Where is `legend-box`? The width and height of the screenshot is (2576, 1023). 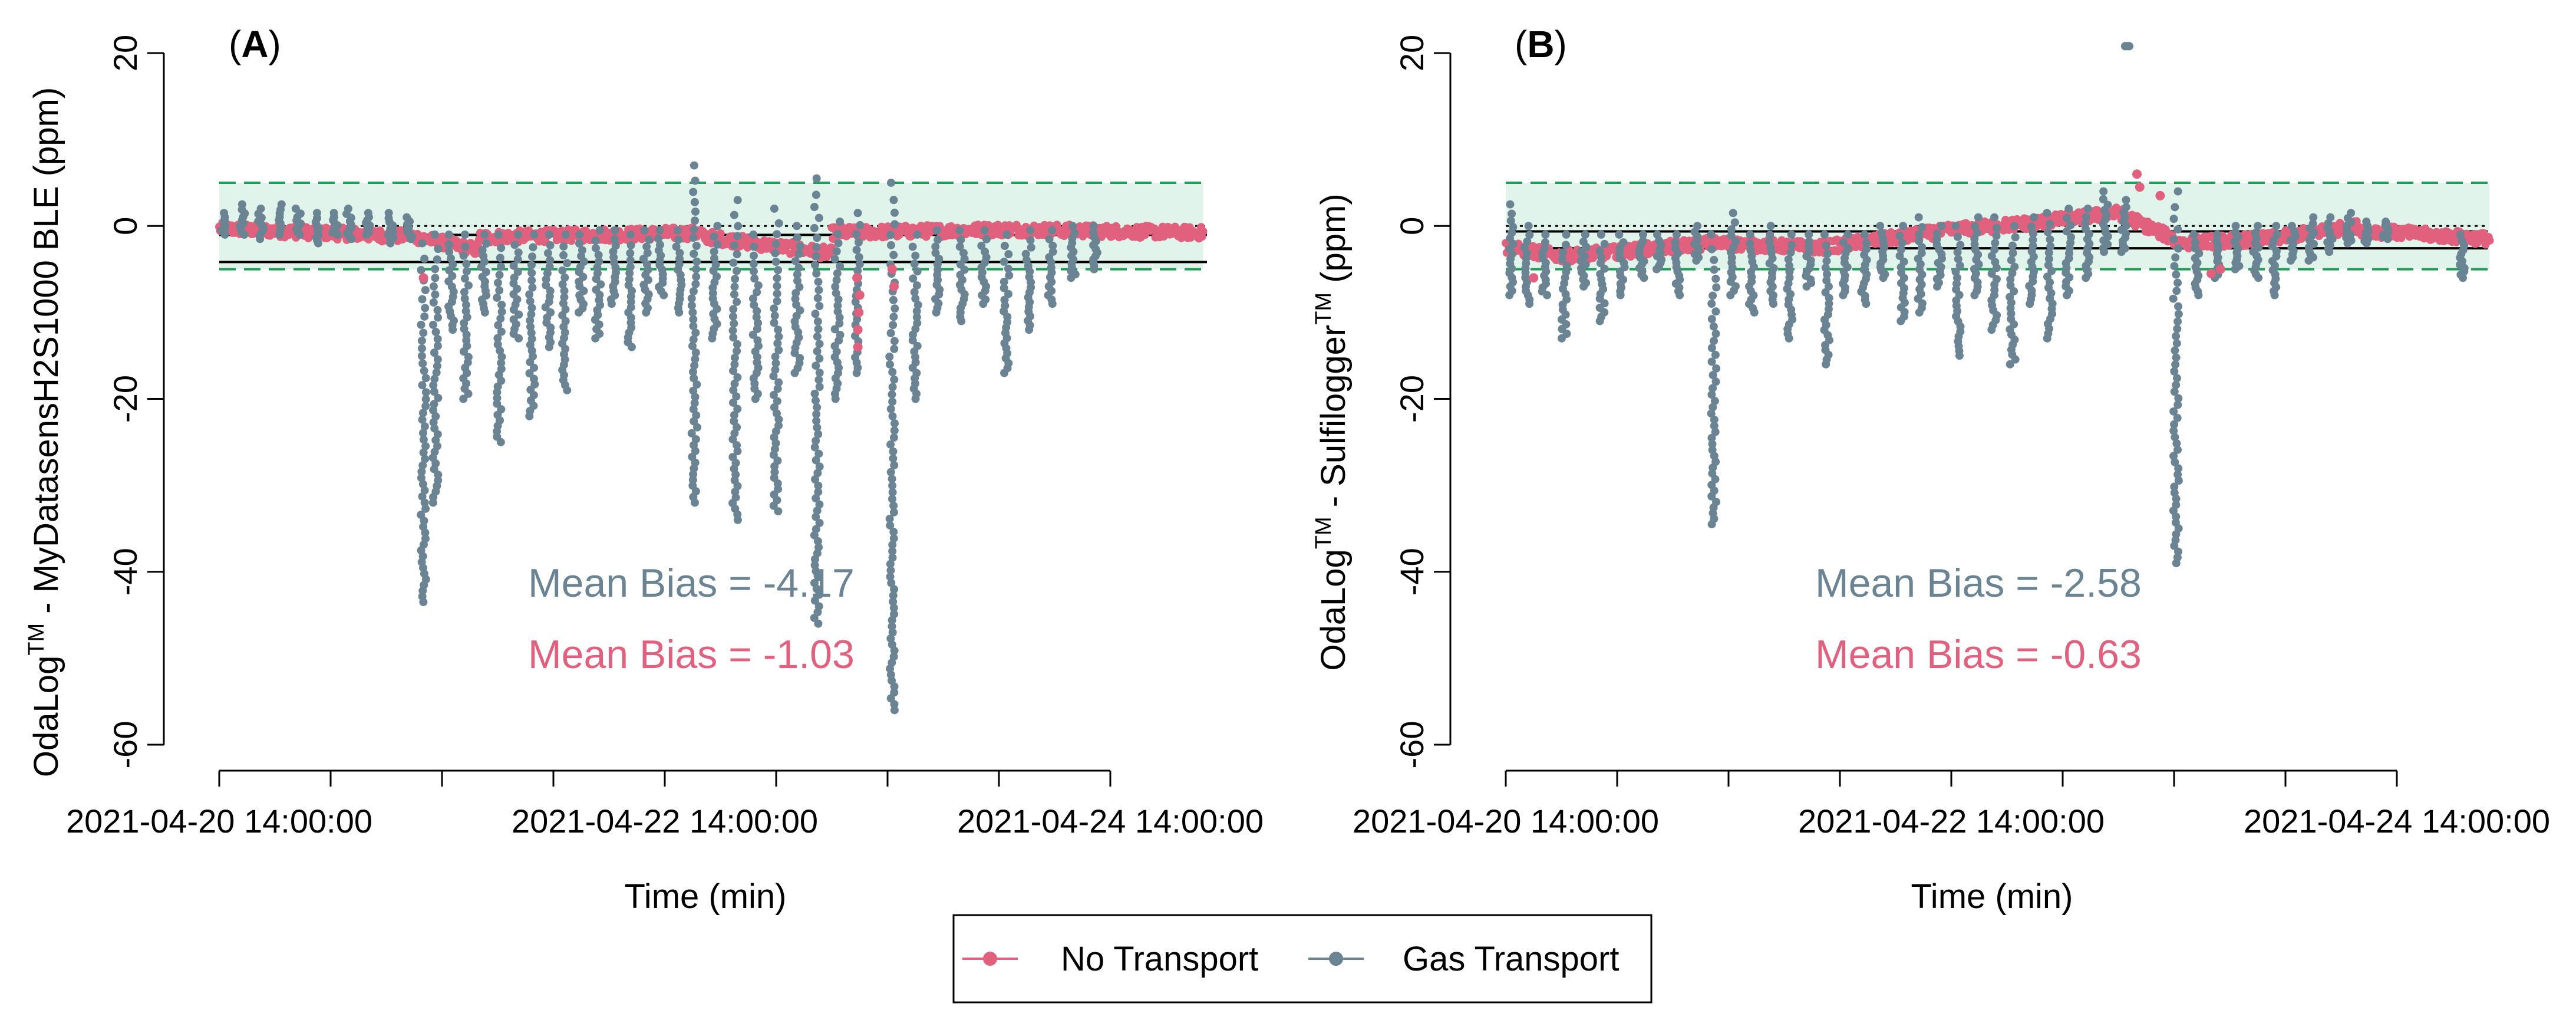
legend-box is located at coordinates (1303, 959).